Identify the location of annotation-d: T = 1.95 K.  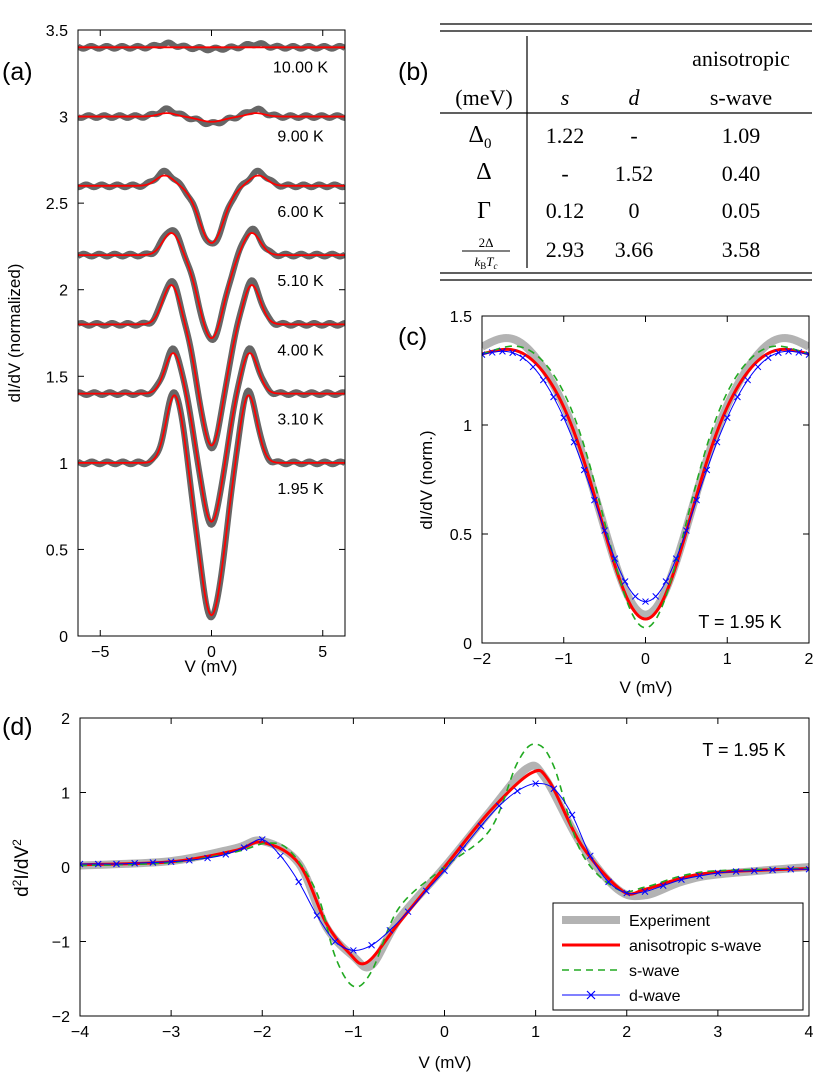
(743, 750).